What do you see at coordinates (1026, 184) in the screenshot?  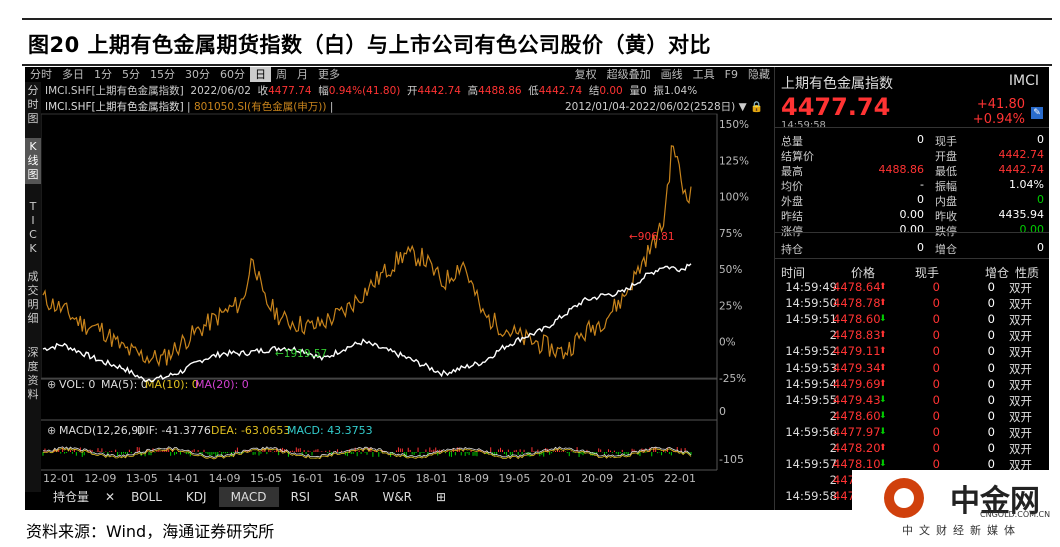 I see `quote-field-3-3: 1.04%` at bounding box center [1026, 184].